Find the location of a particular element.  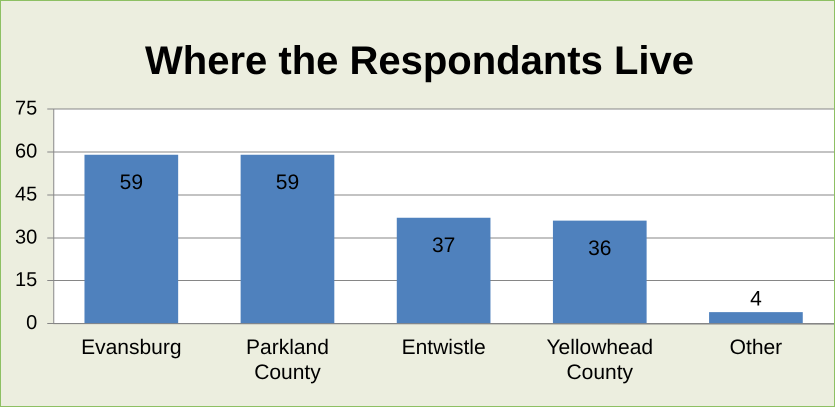

data-label: 37 is located at coordinates (444, 246).